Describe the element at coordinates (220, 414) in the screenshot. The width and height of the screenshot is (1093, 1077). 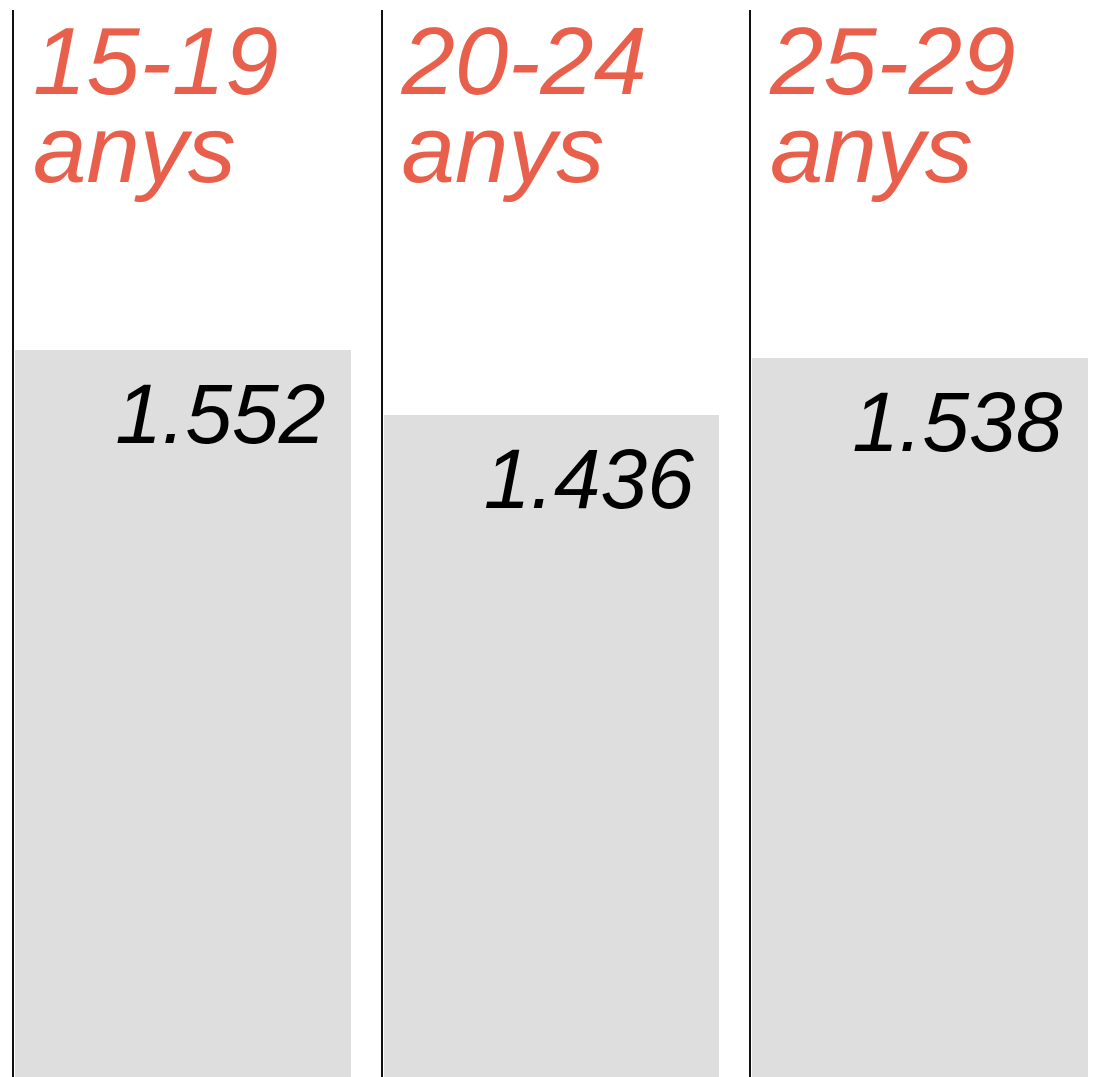
I see `value-label: 1.552` at that location.